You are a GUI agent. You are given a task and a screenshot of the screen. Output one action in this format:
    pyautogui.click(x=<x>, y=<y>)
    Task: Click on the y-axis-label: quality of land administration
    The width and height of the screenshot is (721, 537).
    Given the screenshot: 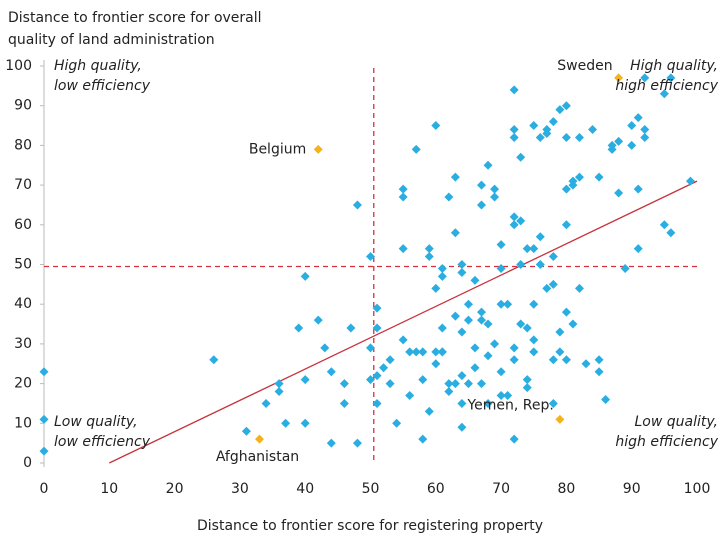 What is the action you would take?
    pyautogui.click(x=111, y=40)
    